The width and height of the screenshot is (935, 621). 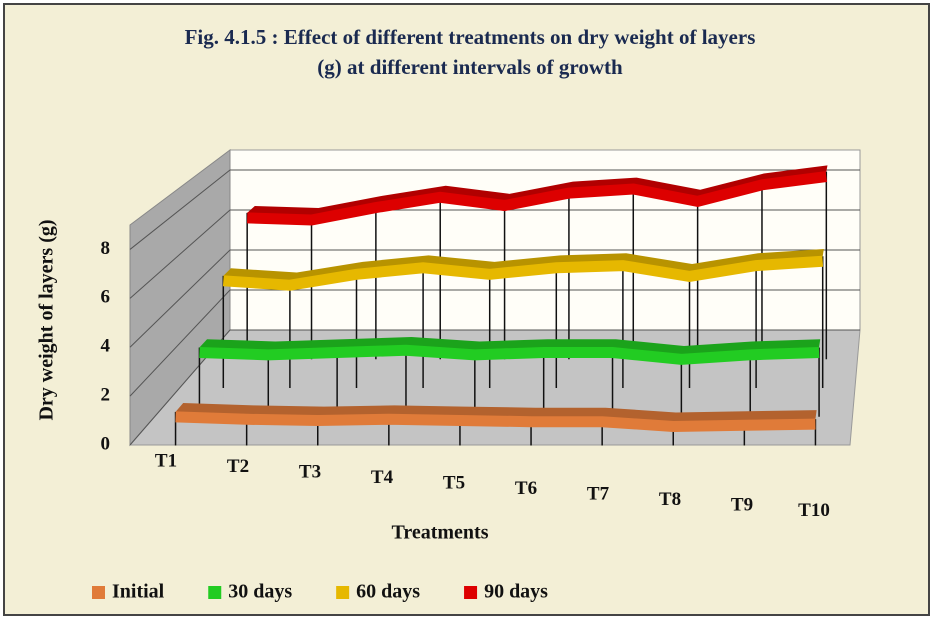 I want to click on x-tick-label: T10, so click(x=814, y=510).